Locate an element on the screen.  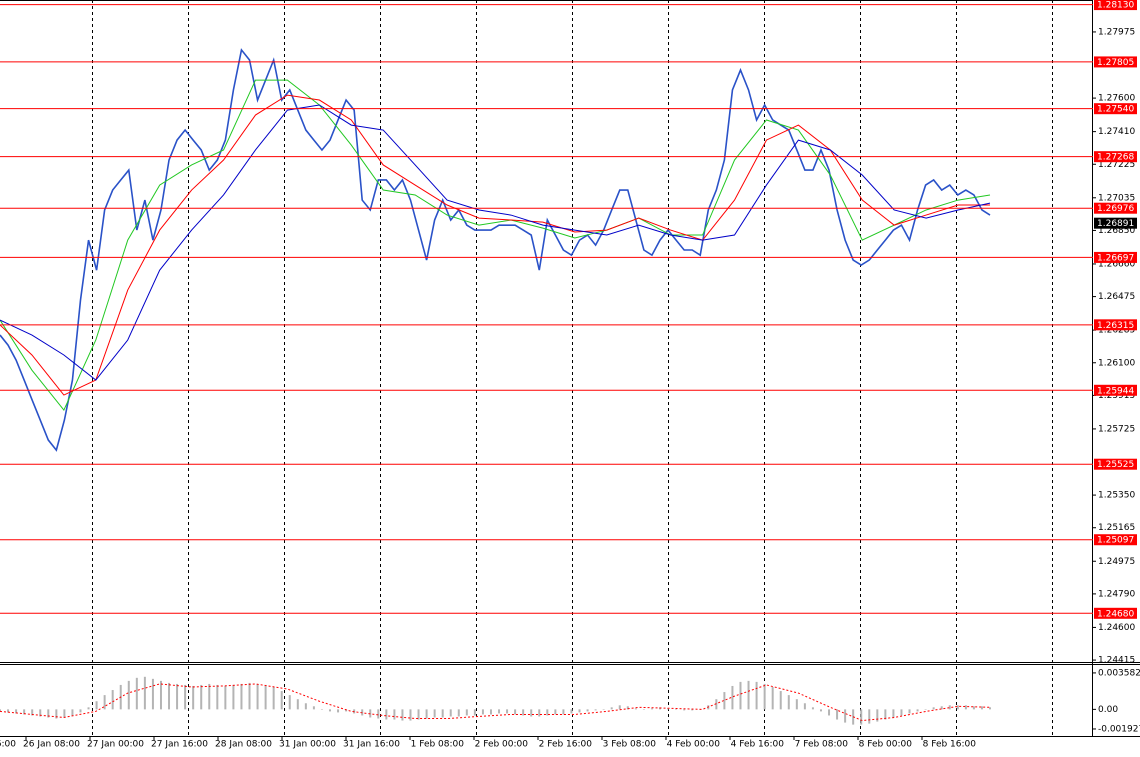
level-label: 1.28130 is located at coordinates (1115, 6).